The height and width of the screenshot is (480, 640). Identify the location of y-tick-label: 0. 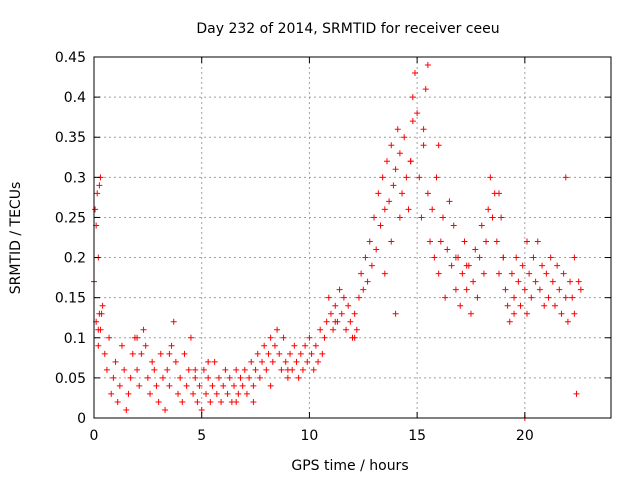
(81, 419).